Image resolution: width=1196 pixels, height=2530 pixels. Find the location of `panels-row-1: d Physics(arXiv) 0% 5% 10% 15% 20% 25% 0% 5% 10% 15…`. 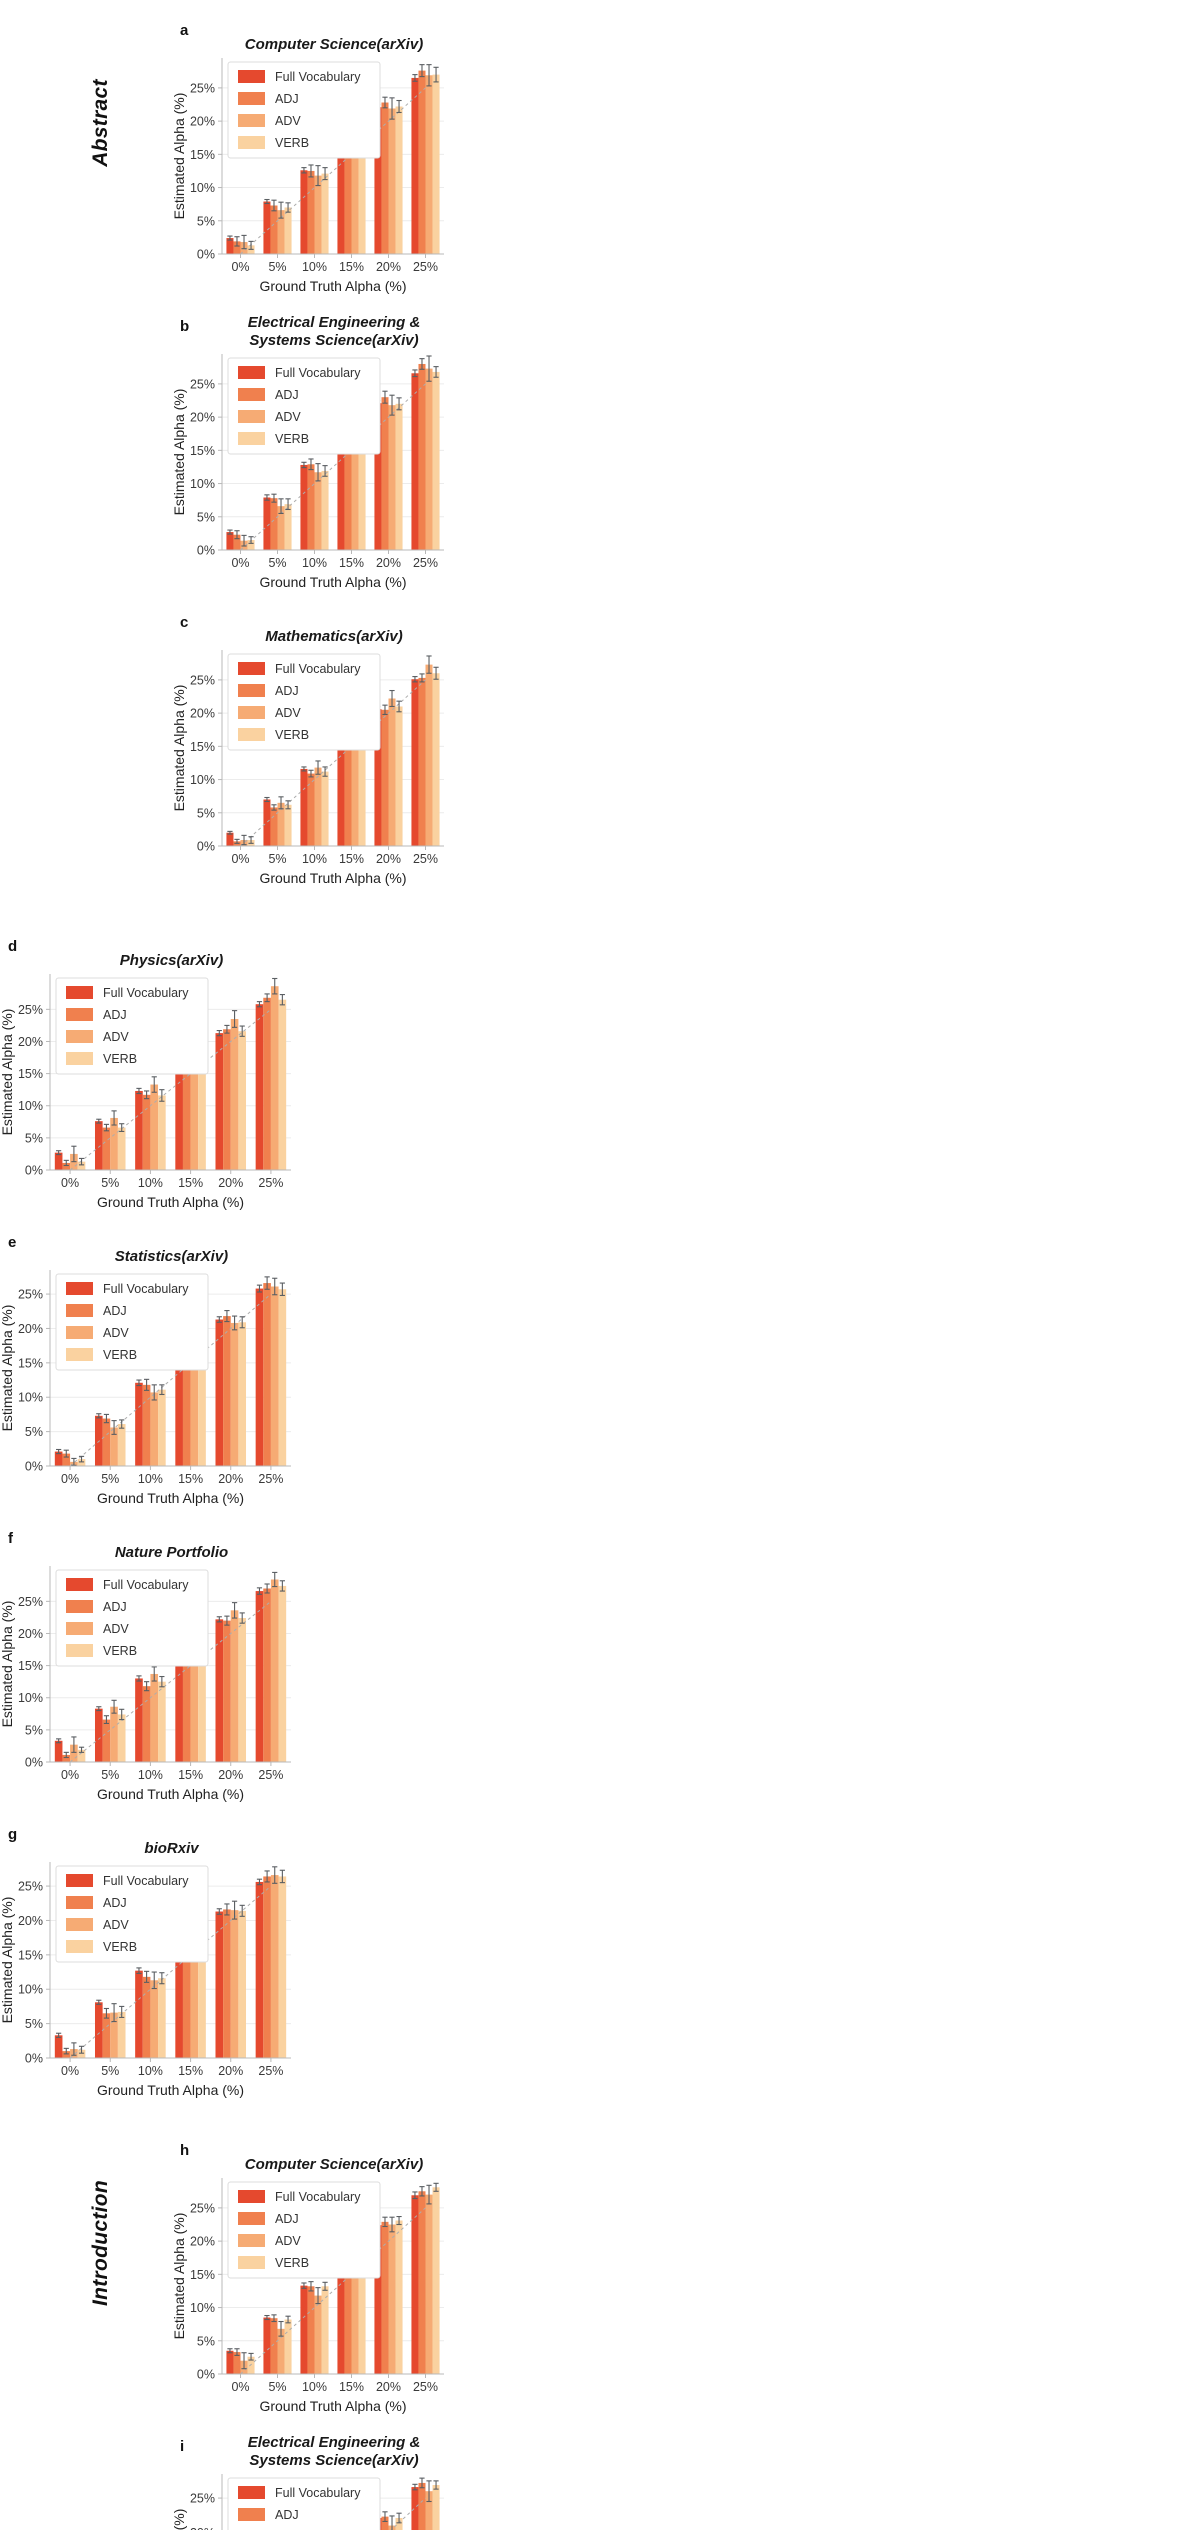

panels-row-1: d Physics(arXiv) 0% 5% 10% 15% 20% 25% 0% 5% 10% 15… is located at coordinates (149, 1518).